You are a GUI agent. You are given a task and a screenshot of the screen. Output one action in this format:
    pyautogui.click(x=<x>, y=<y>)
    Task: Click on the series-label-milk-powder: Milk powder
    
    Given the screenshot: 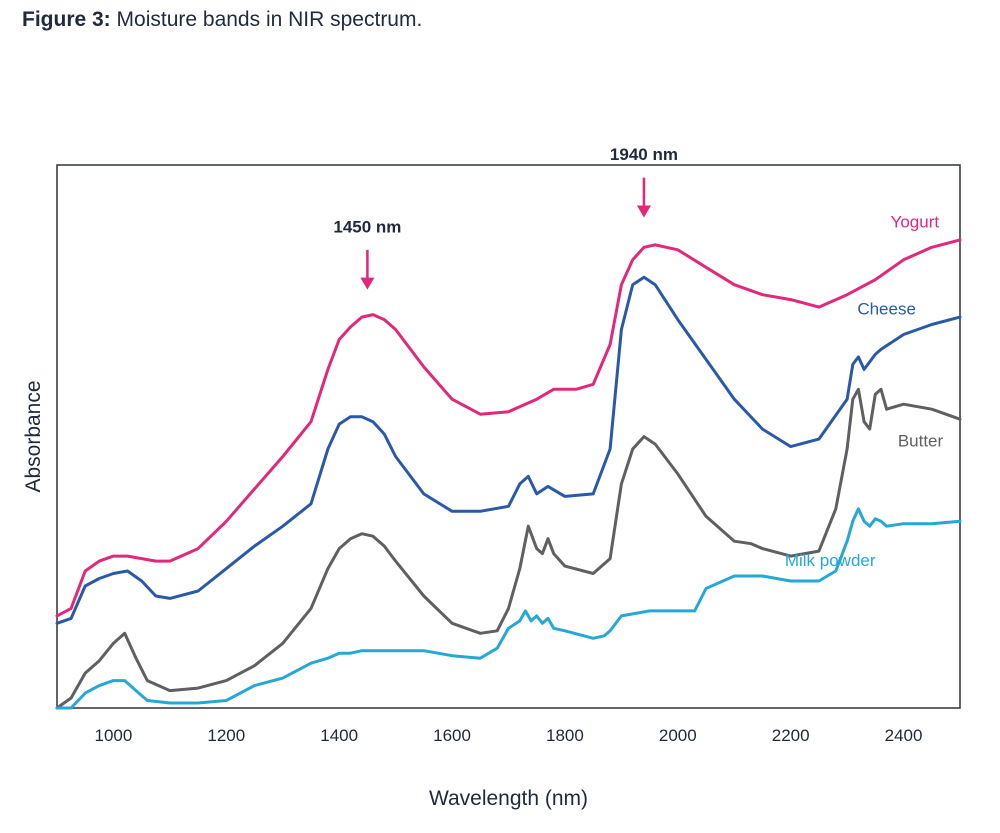 What is the action you would take?
    pyautogui.click(x=830, y=560)
    